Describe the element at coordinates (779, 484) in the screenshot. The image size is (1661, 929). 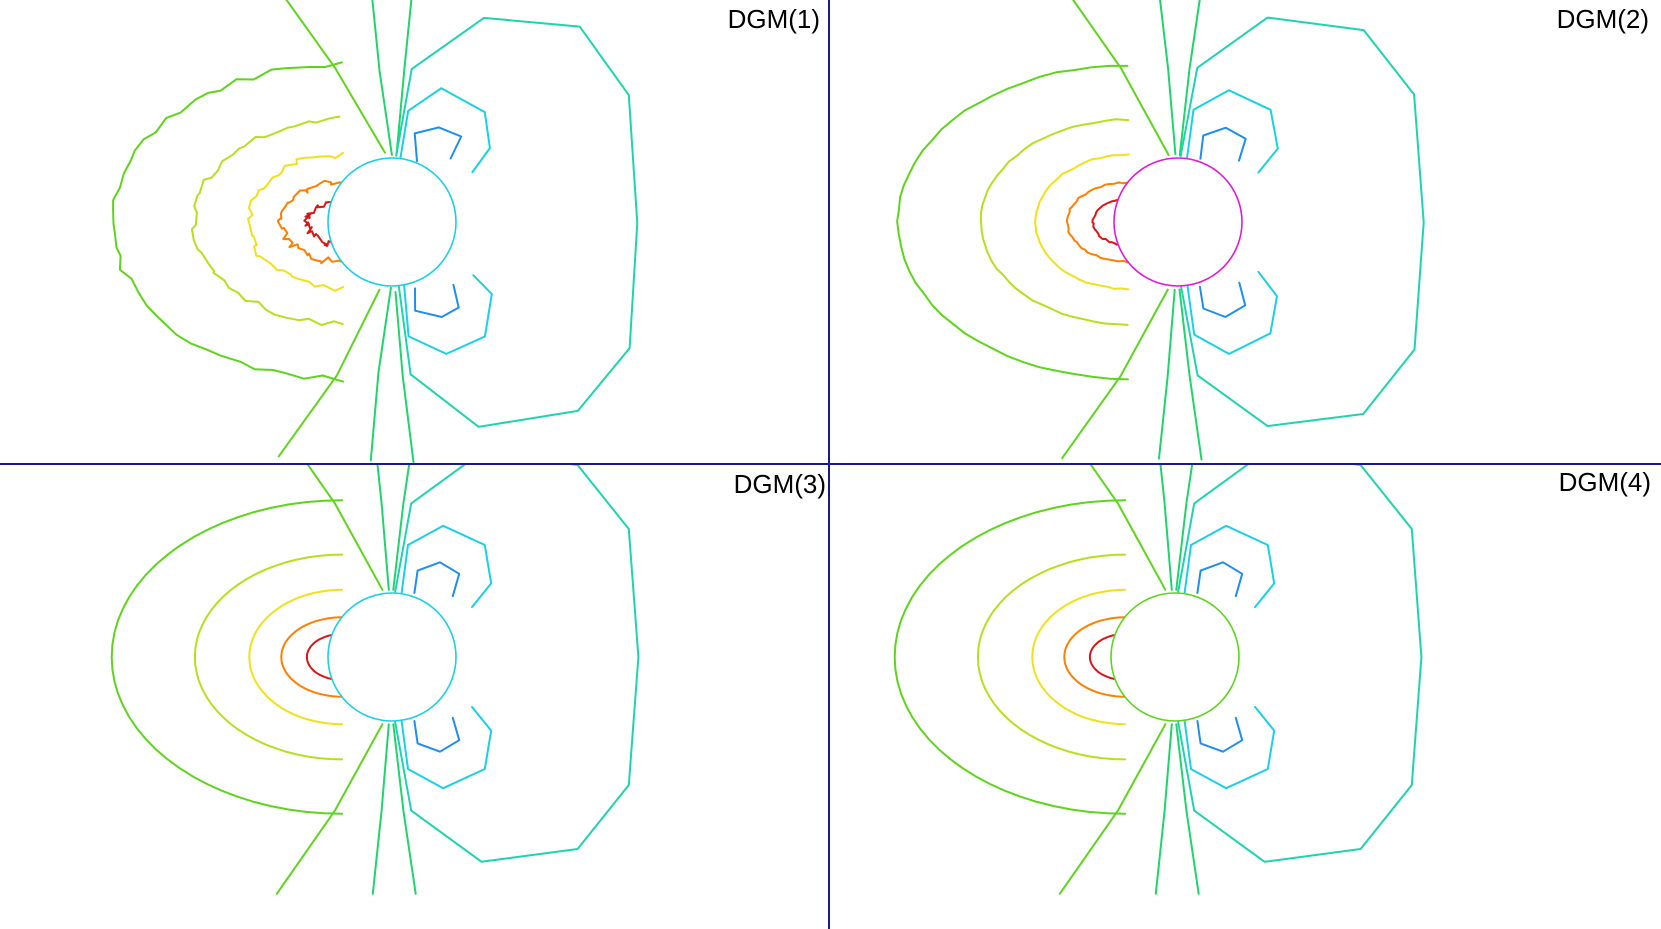
I see `panel-label: DGM(3)` at that location.